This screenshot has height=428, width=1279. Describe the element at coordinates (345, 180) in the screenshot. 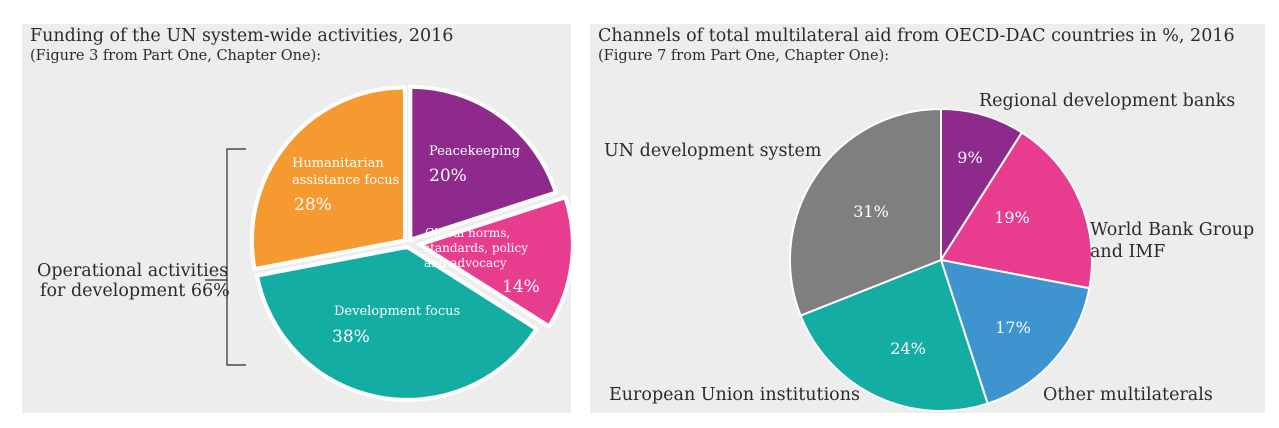

I see `slice-label-humanitarian-2: assistance focus` at that location.